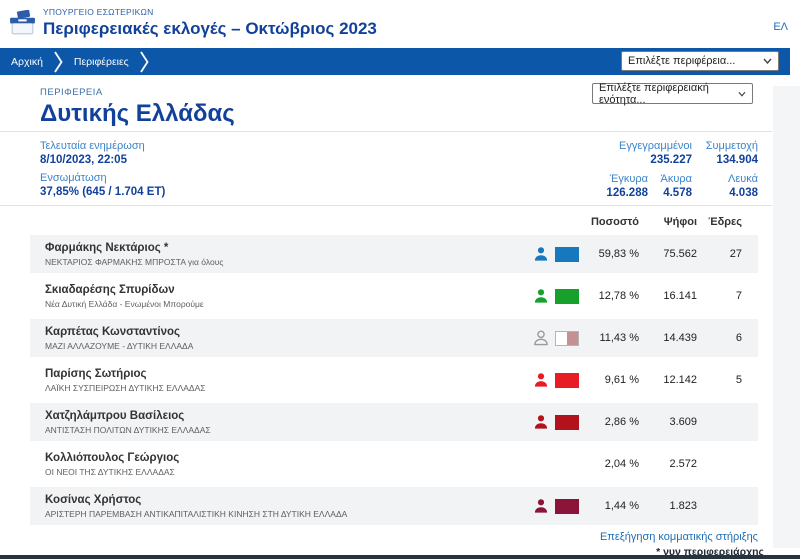  What do you see at coordinates (738, 296) in the screenshot?
I see `seats-value: 7` at bounding box center [738, 296].